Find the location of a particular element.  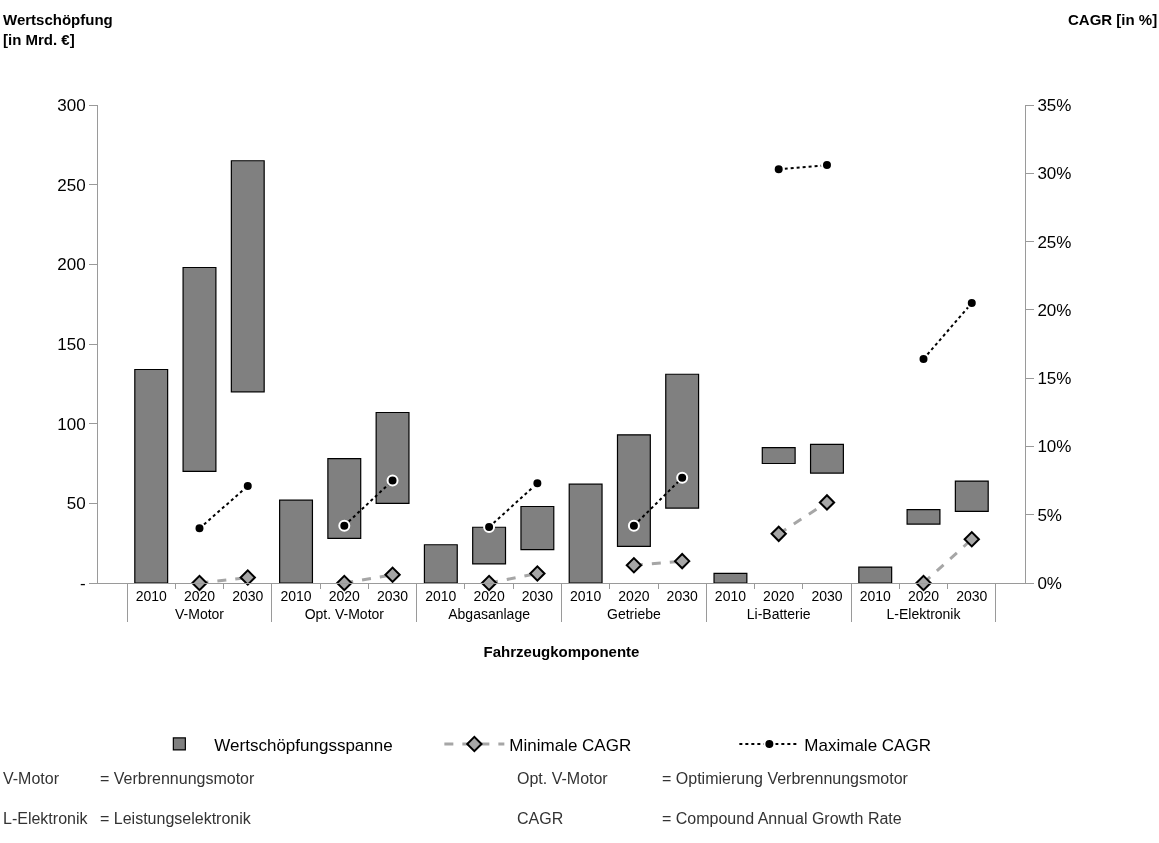

legend-label: Minimale CAGR is located at coordinates (570, 745).